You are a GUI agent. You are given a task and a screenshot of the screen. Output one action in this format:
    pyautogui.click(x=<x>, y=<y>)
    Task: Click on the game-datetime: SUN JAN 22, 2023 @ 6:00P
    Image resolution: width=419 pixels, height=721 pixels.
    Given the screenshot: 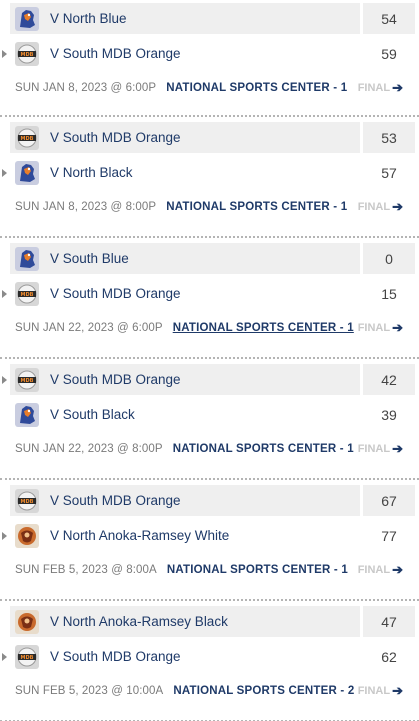 What is the action you would take?
    pyautogui.click(x=89, y=328)
    